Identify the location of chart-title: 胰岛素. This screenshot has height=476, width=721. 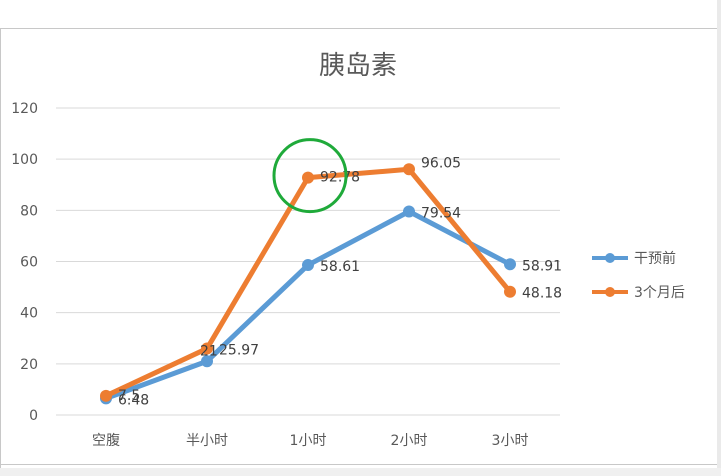
(358, 66).